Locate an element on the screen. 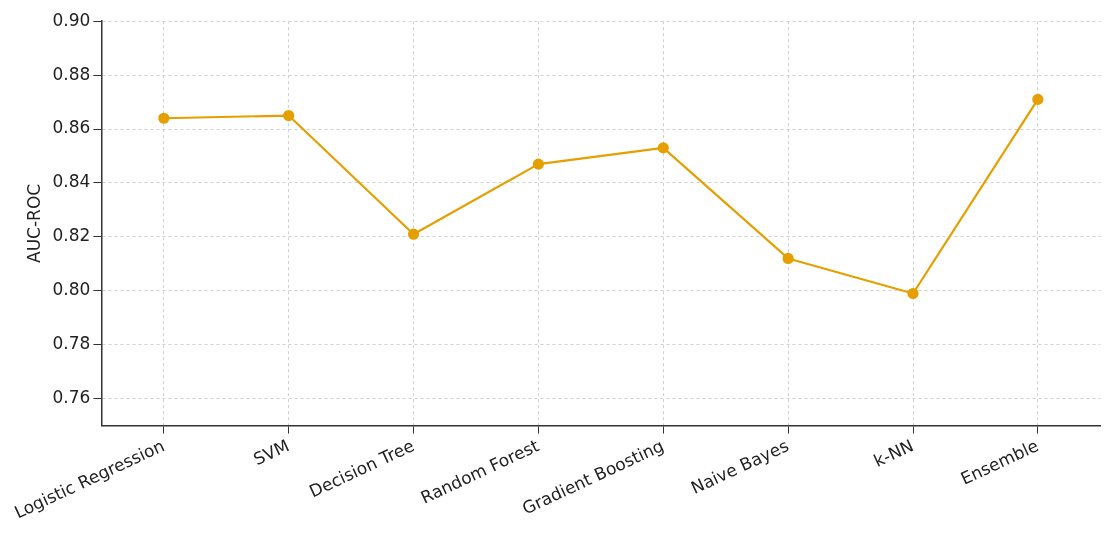  y-tick-label: 0.80 is located at coordinates (71, 289).